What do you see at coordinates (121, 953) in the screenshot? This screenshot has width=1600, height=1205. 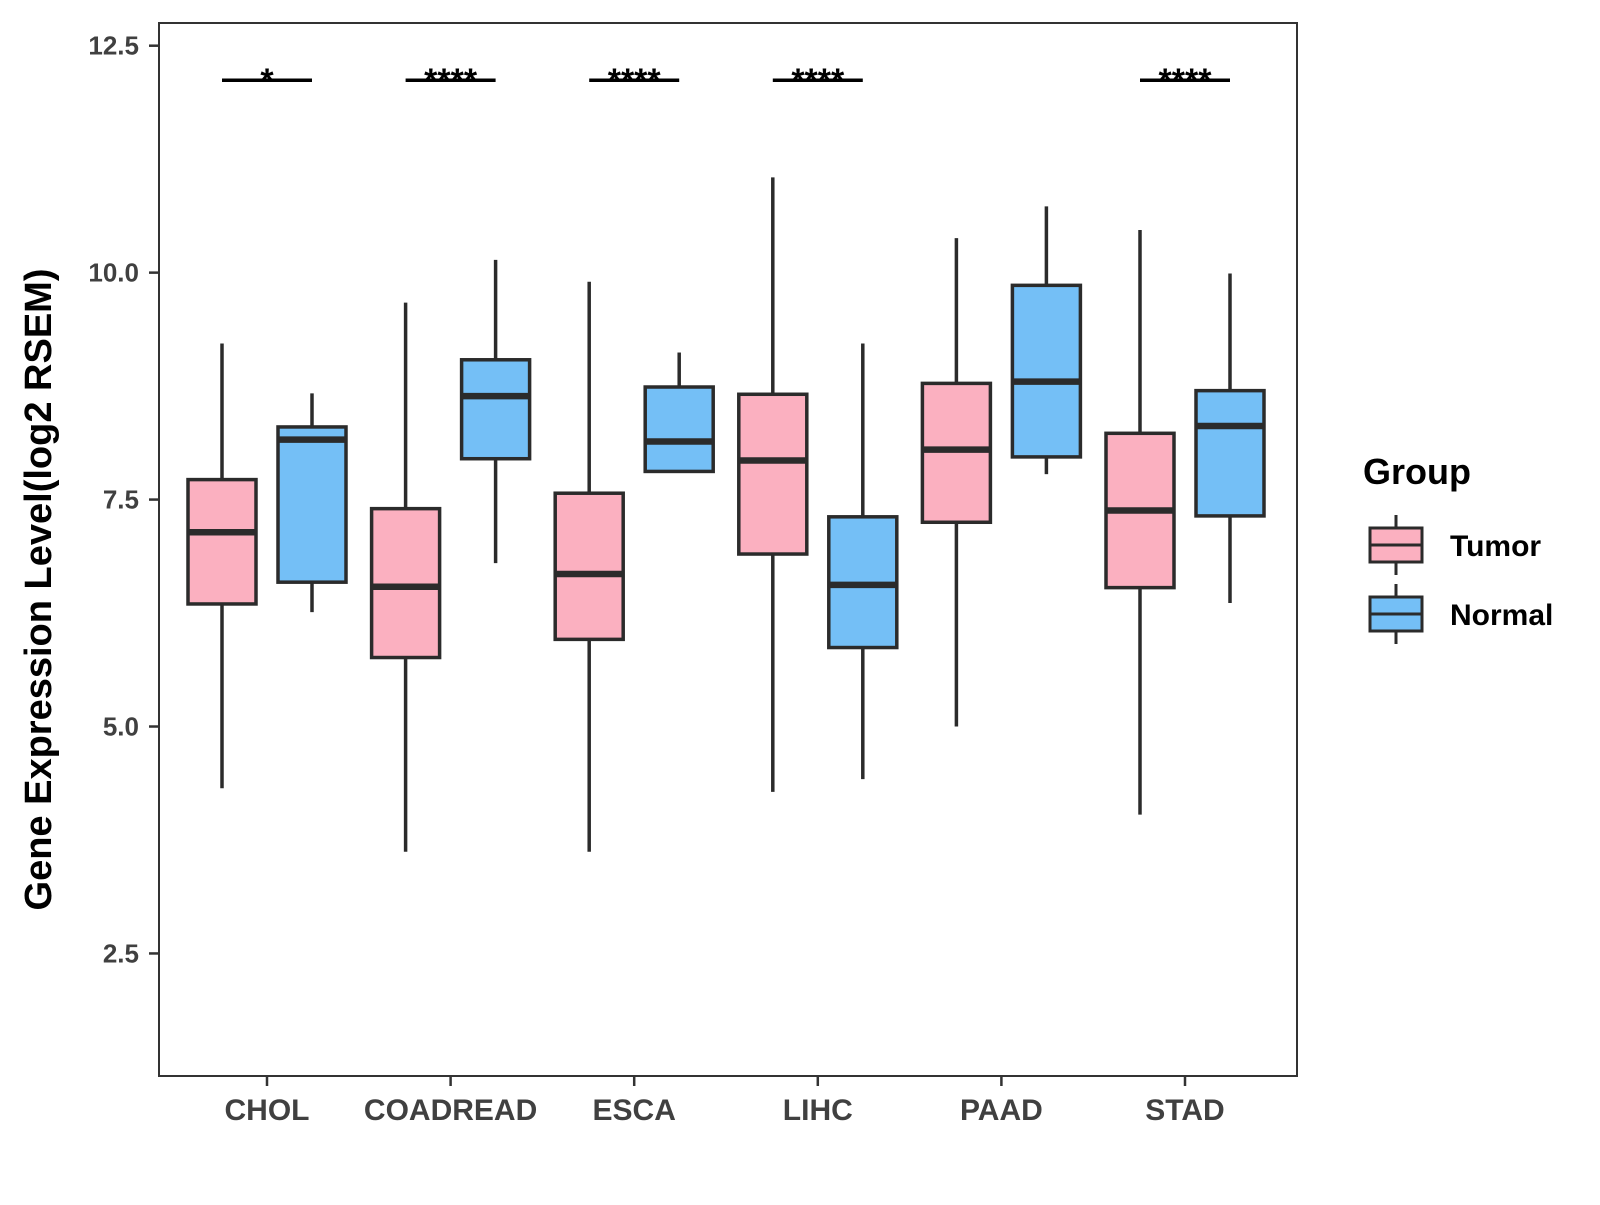 I see `y-tick-label: 2.5` at bounding box center [121, 953].